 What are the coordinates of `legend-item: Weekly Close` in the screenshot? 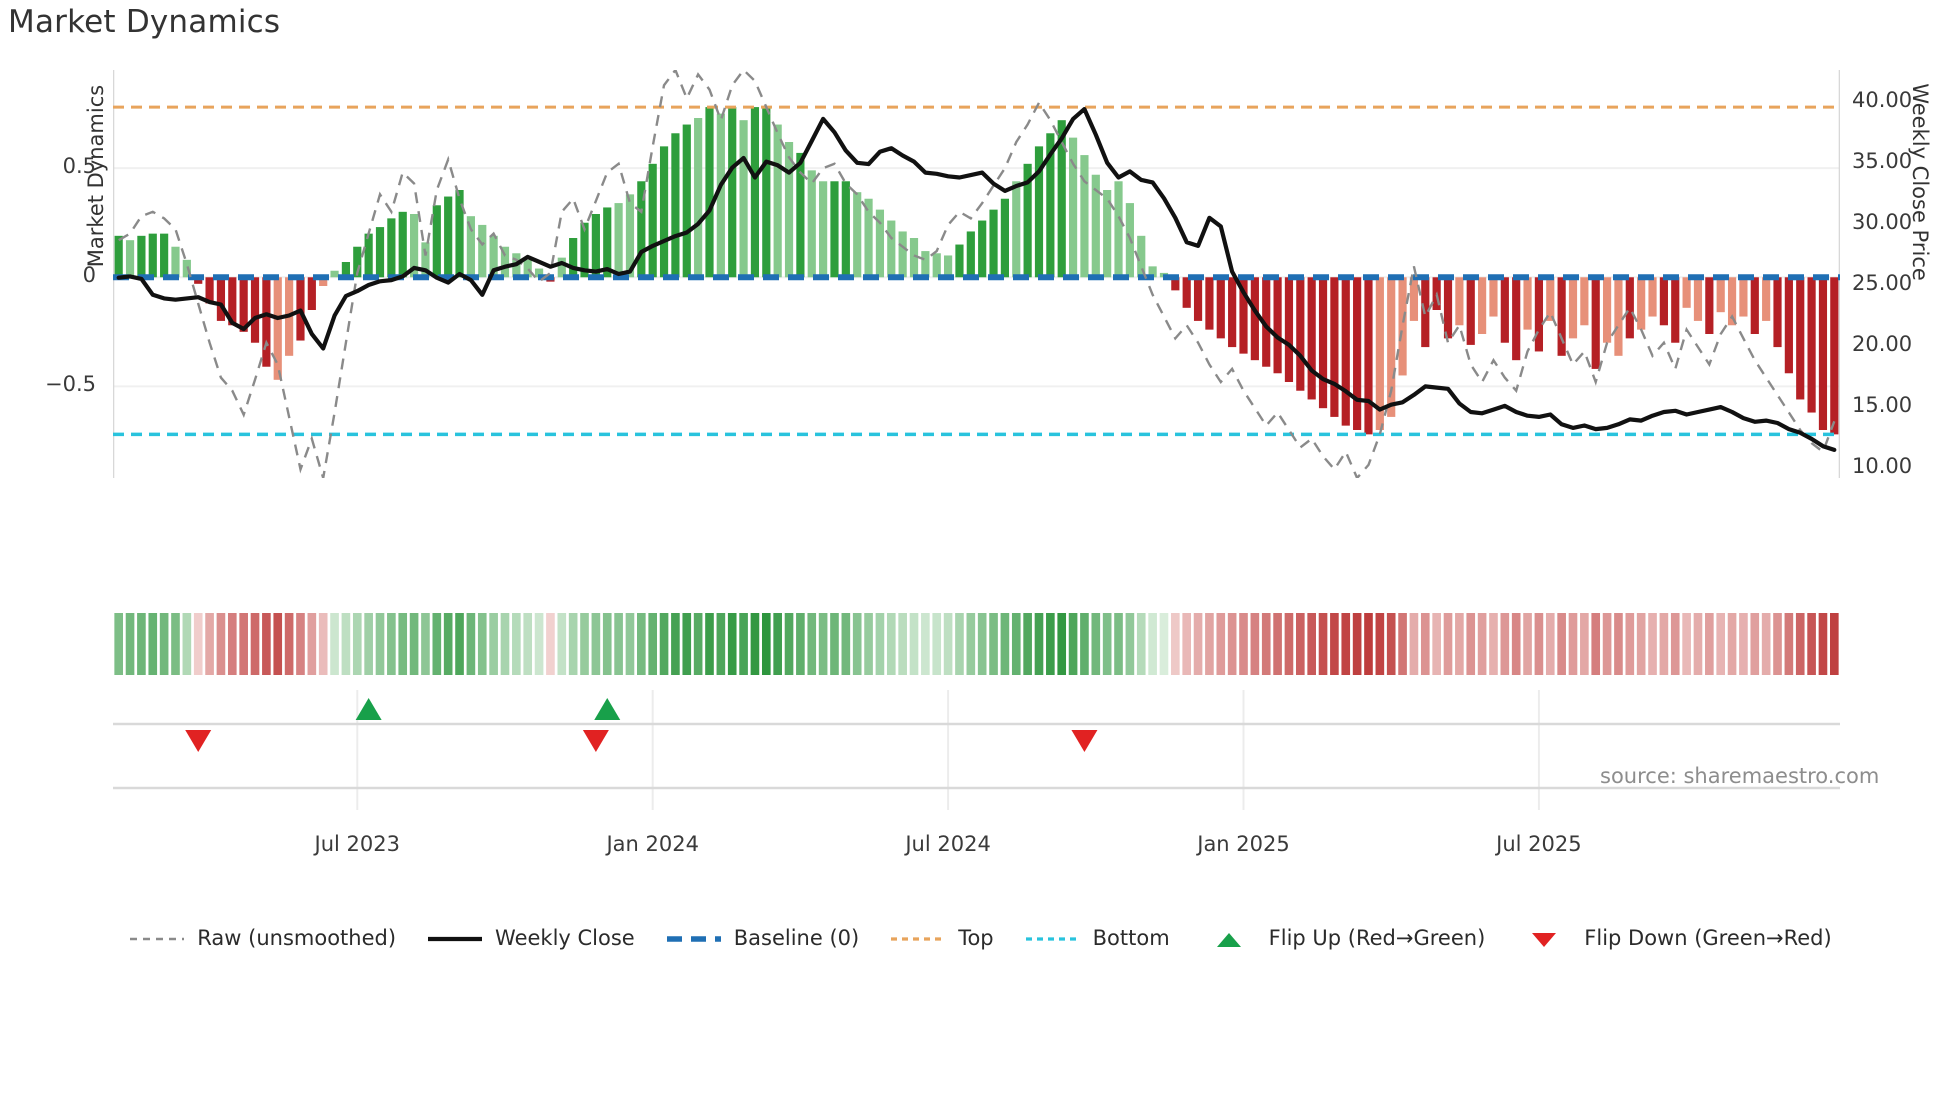 It's located at (530, 938).